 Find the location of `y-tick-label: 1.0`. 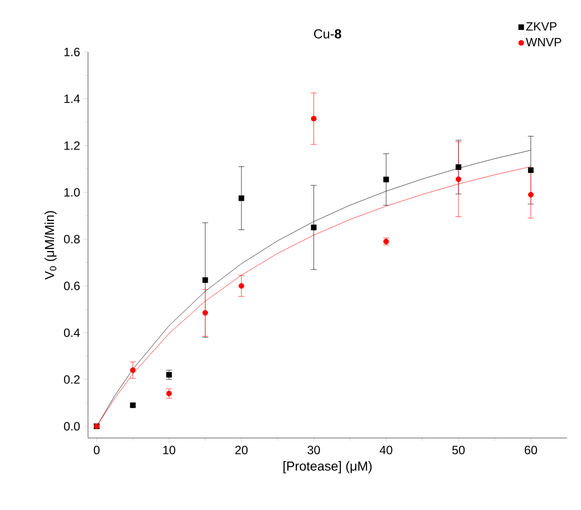

y-tick-label: 1.0 is located at coordinates (72, 192).